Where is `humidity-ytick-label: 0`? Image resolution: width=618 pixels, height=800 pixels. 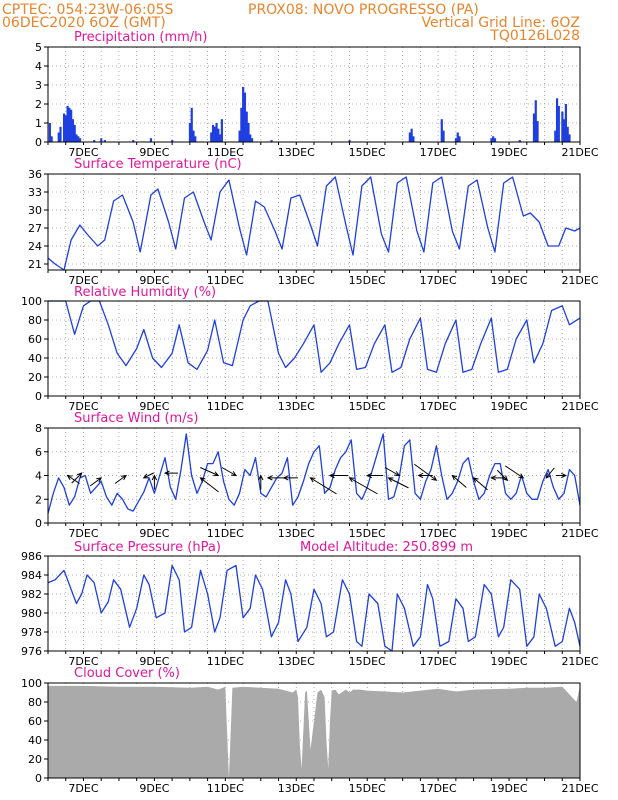
humidity-ytick-label: 0 is located at coordinates (38, 396).